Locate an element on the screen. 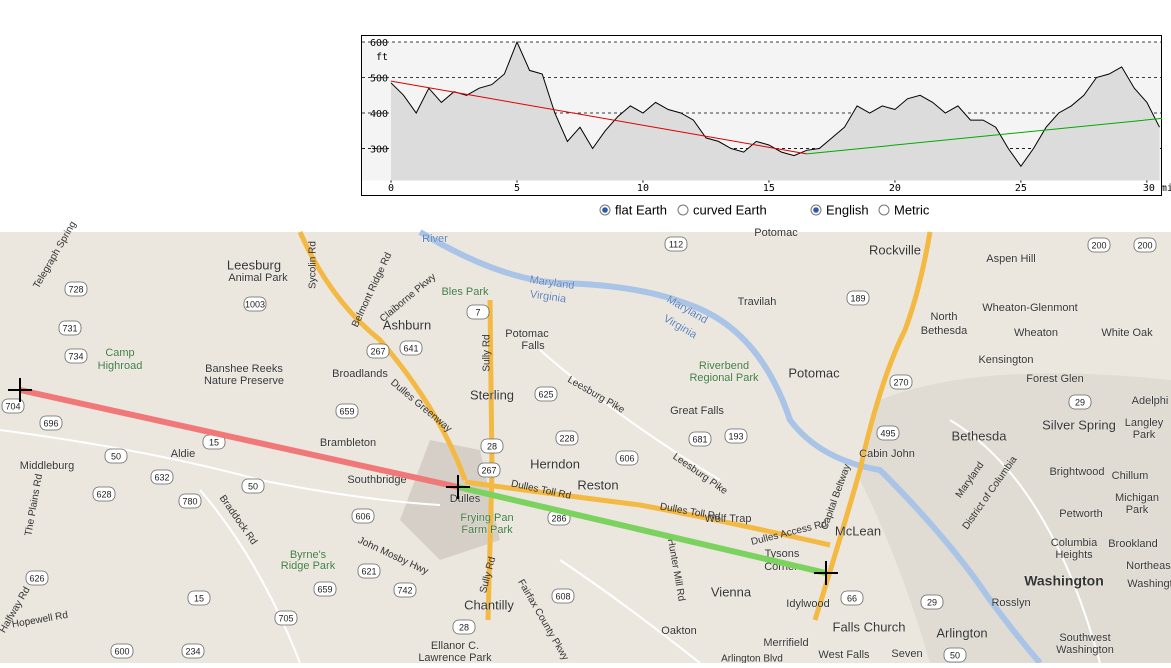 Image resolution: width=1171 pixels, height=668 pixels. place-label: Nature Preserve is located at coordinates (244, 381).